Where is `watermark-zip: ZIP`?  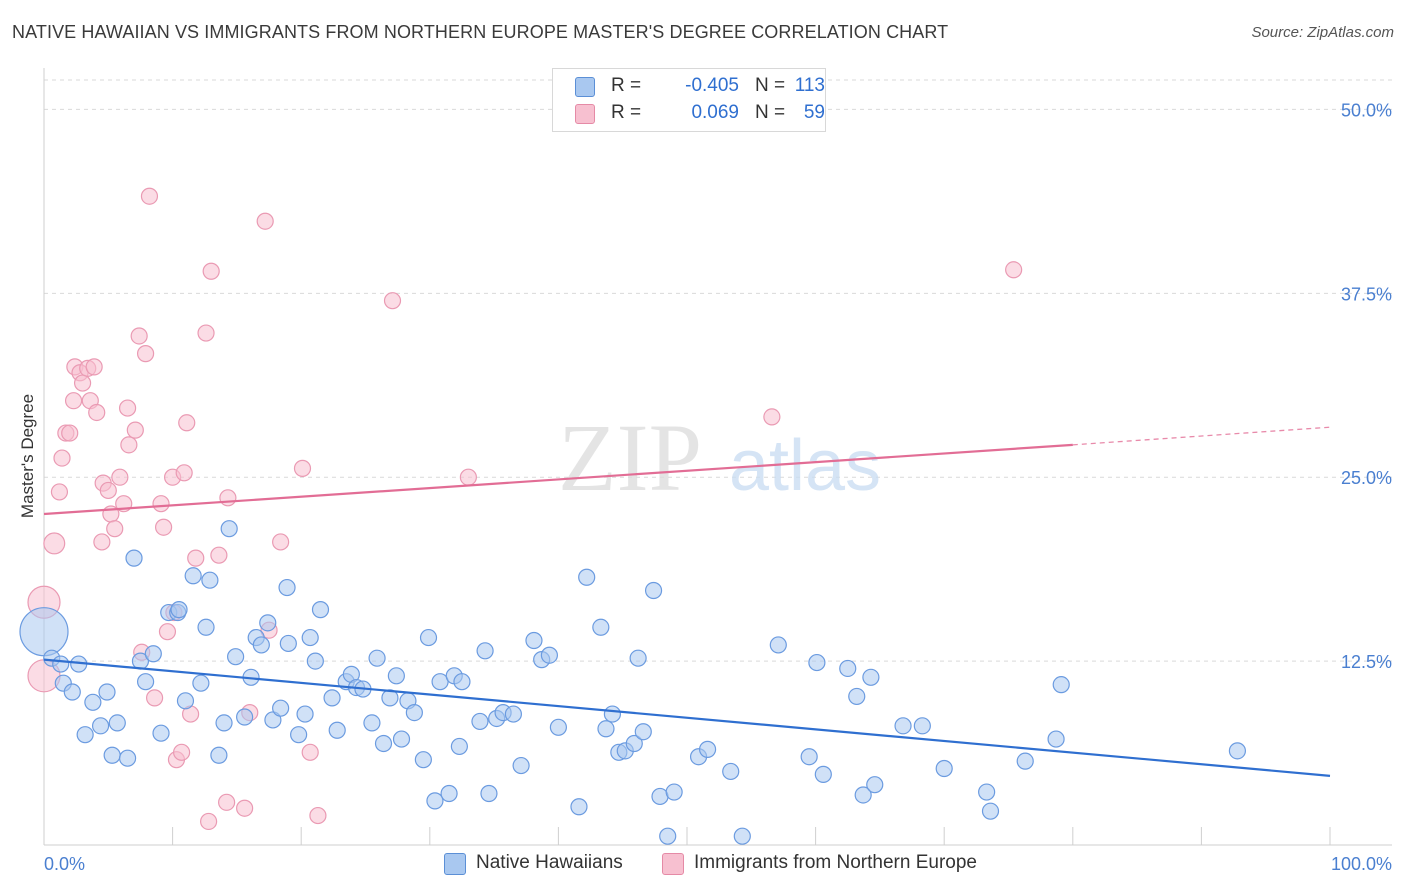 watermark-zip: ZIP is located at coordinates (630, 457).